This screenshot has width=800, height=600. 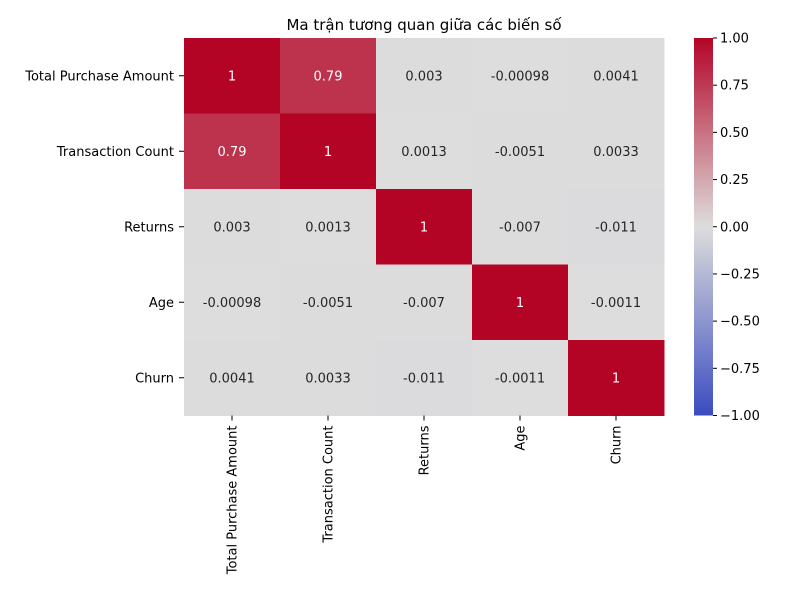 I want to click on colorbar-tick-label: −0.75, so click(x=740, y=369).